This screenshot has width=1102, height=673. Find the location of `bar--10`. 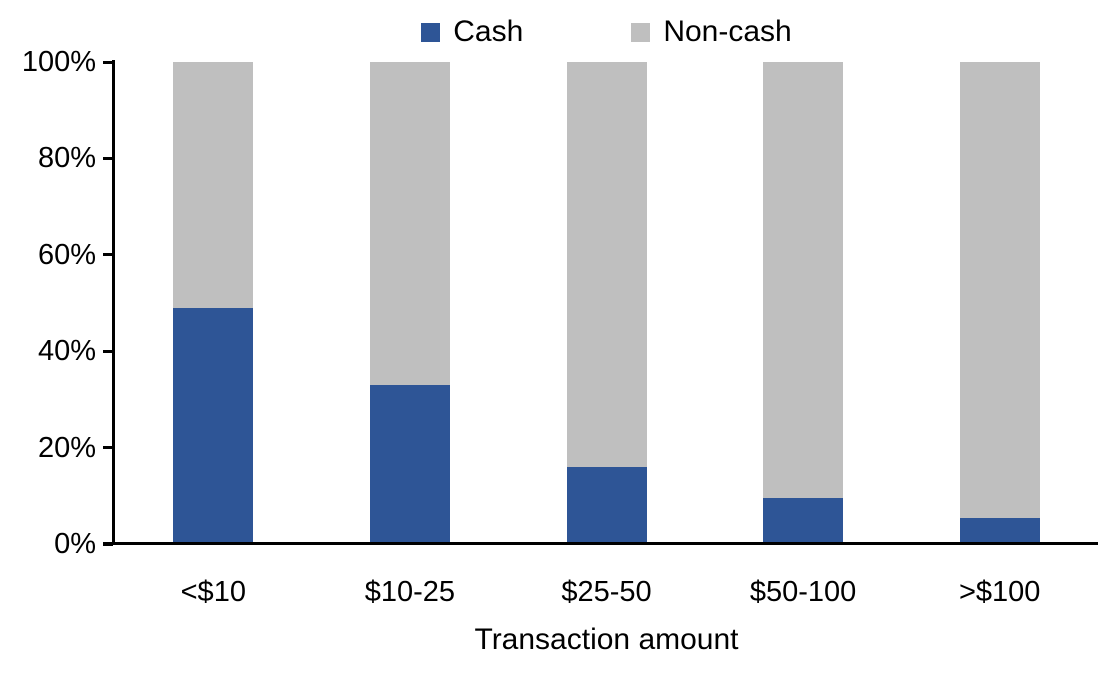

bar--10 is located at coordinates (213, 303).